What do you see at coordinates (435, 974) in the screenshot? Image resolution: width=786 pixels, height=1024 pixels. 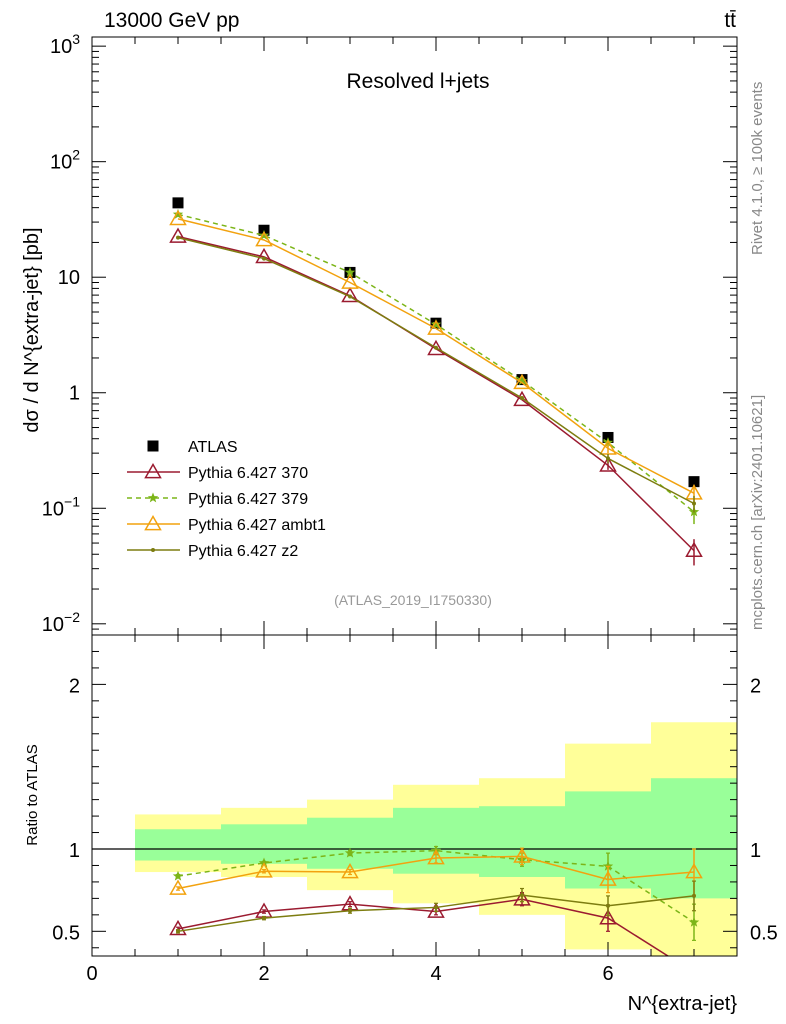 I see `x-tick-label: 4` at bounding box center [435, 974].